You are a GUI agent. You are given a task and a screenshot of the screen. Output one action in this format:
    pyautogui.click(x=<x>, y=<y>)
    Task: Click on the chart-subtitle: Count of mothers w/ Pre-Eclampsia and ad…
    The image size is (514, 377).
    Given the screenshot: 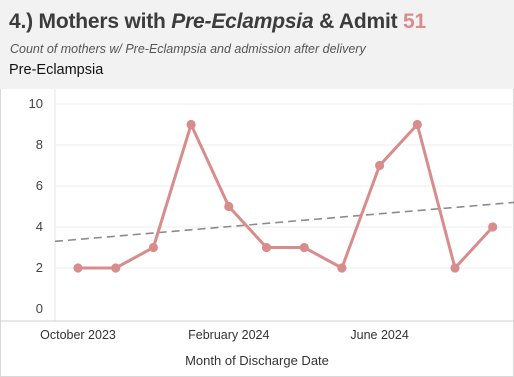 What is the action you would take?
    pyautogui.click(x=188, y=49)
    